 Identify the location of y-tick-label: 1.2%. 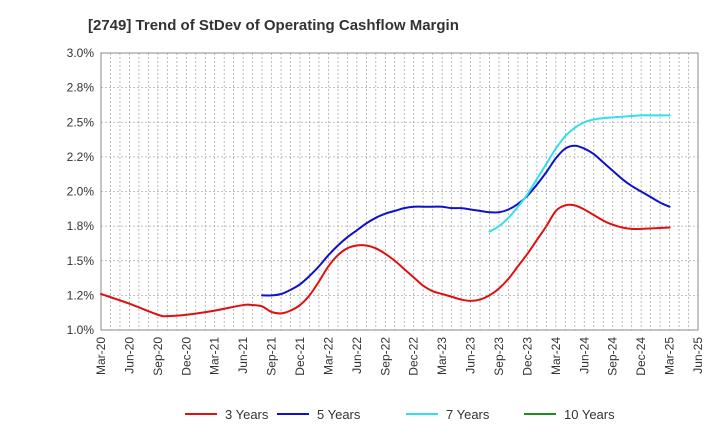
(81, 295).